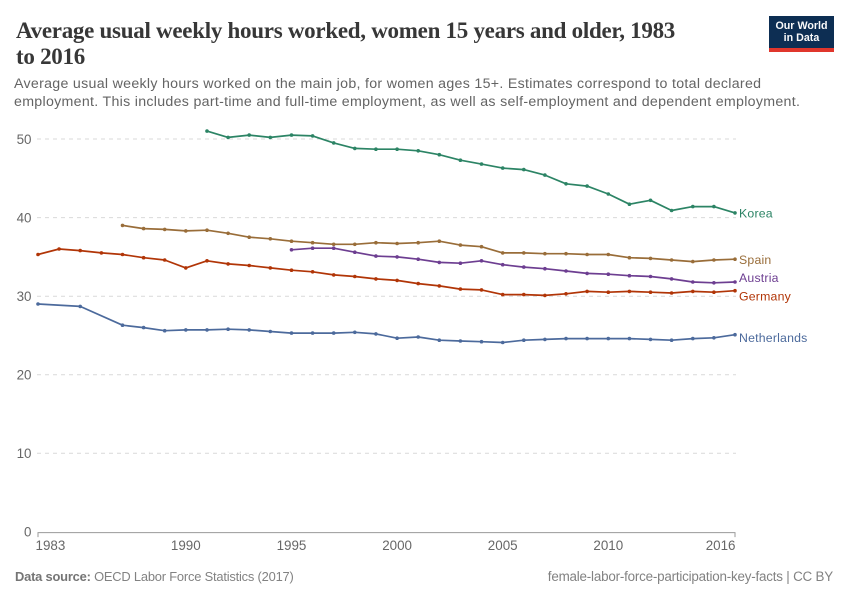 The image size is (850, 600). What do you see at coordinates (759, 278) in the screenshot?
I see `svg-text: Austria` at bounding box center [759, 278].